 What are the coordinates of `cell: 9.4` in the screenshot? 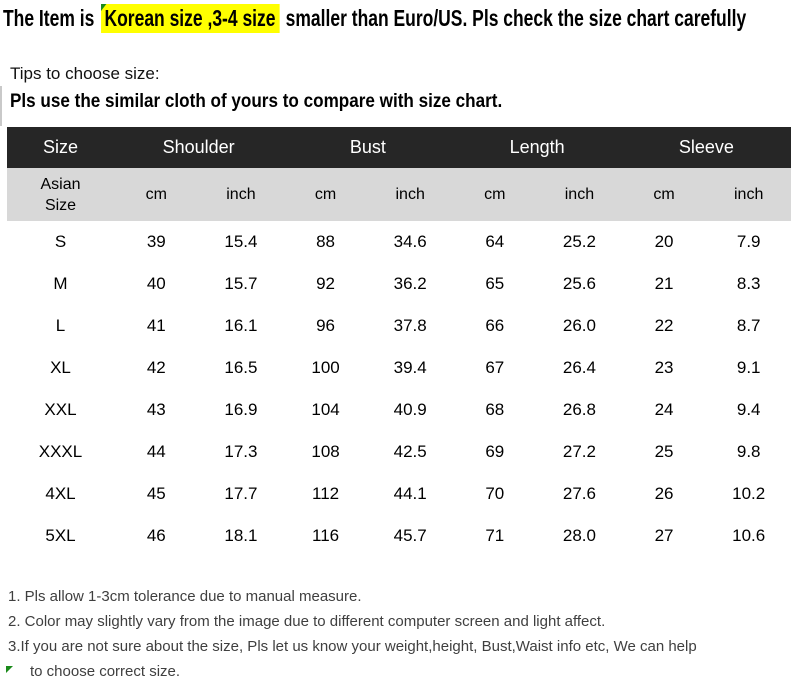 It's located at (748, 410).